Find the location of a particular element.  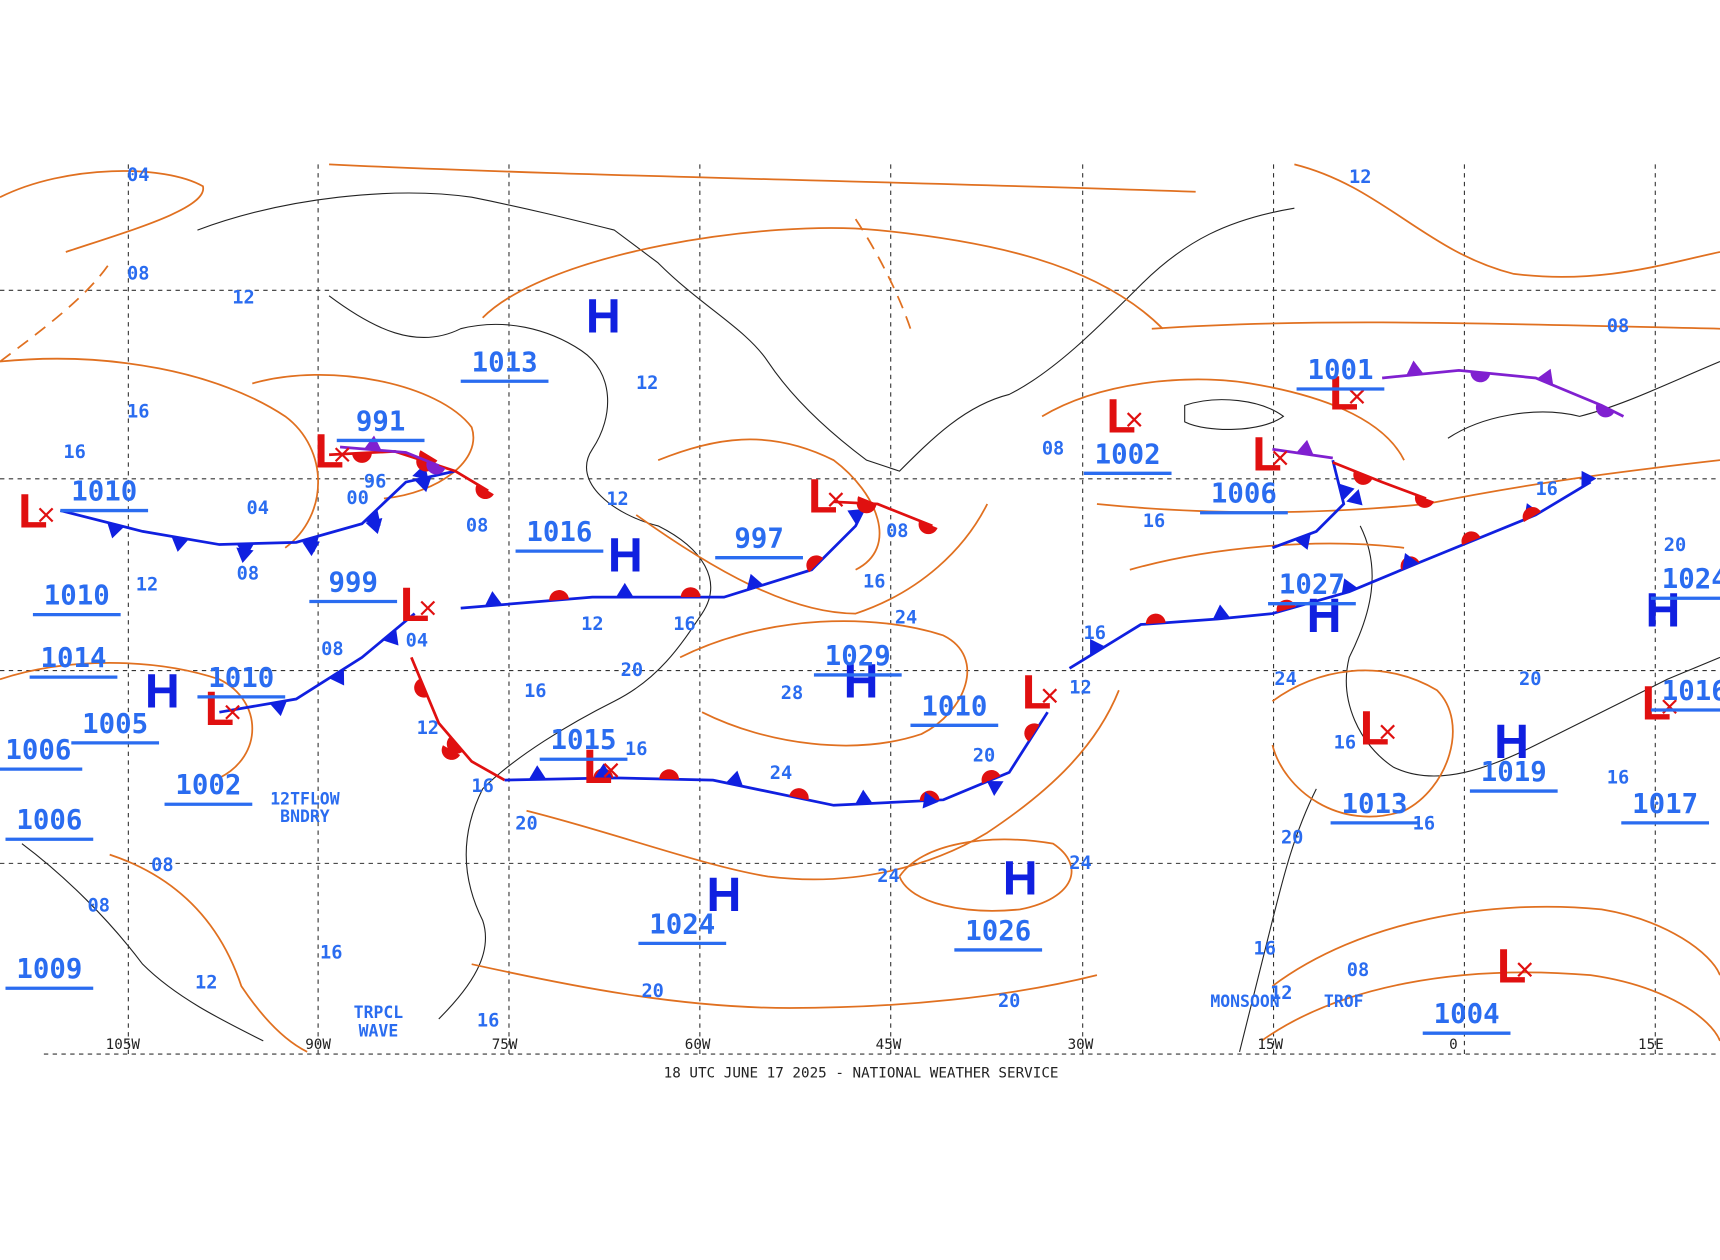

pressure-label: 1014 is located at coordinates (73, 658).